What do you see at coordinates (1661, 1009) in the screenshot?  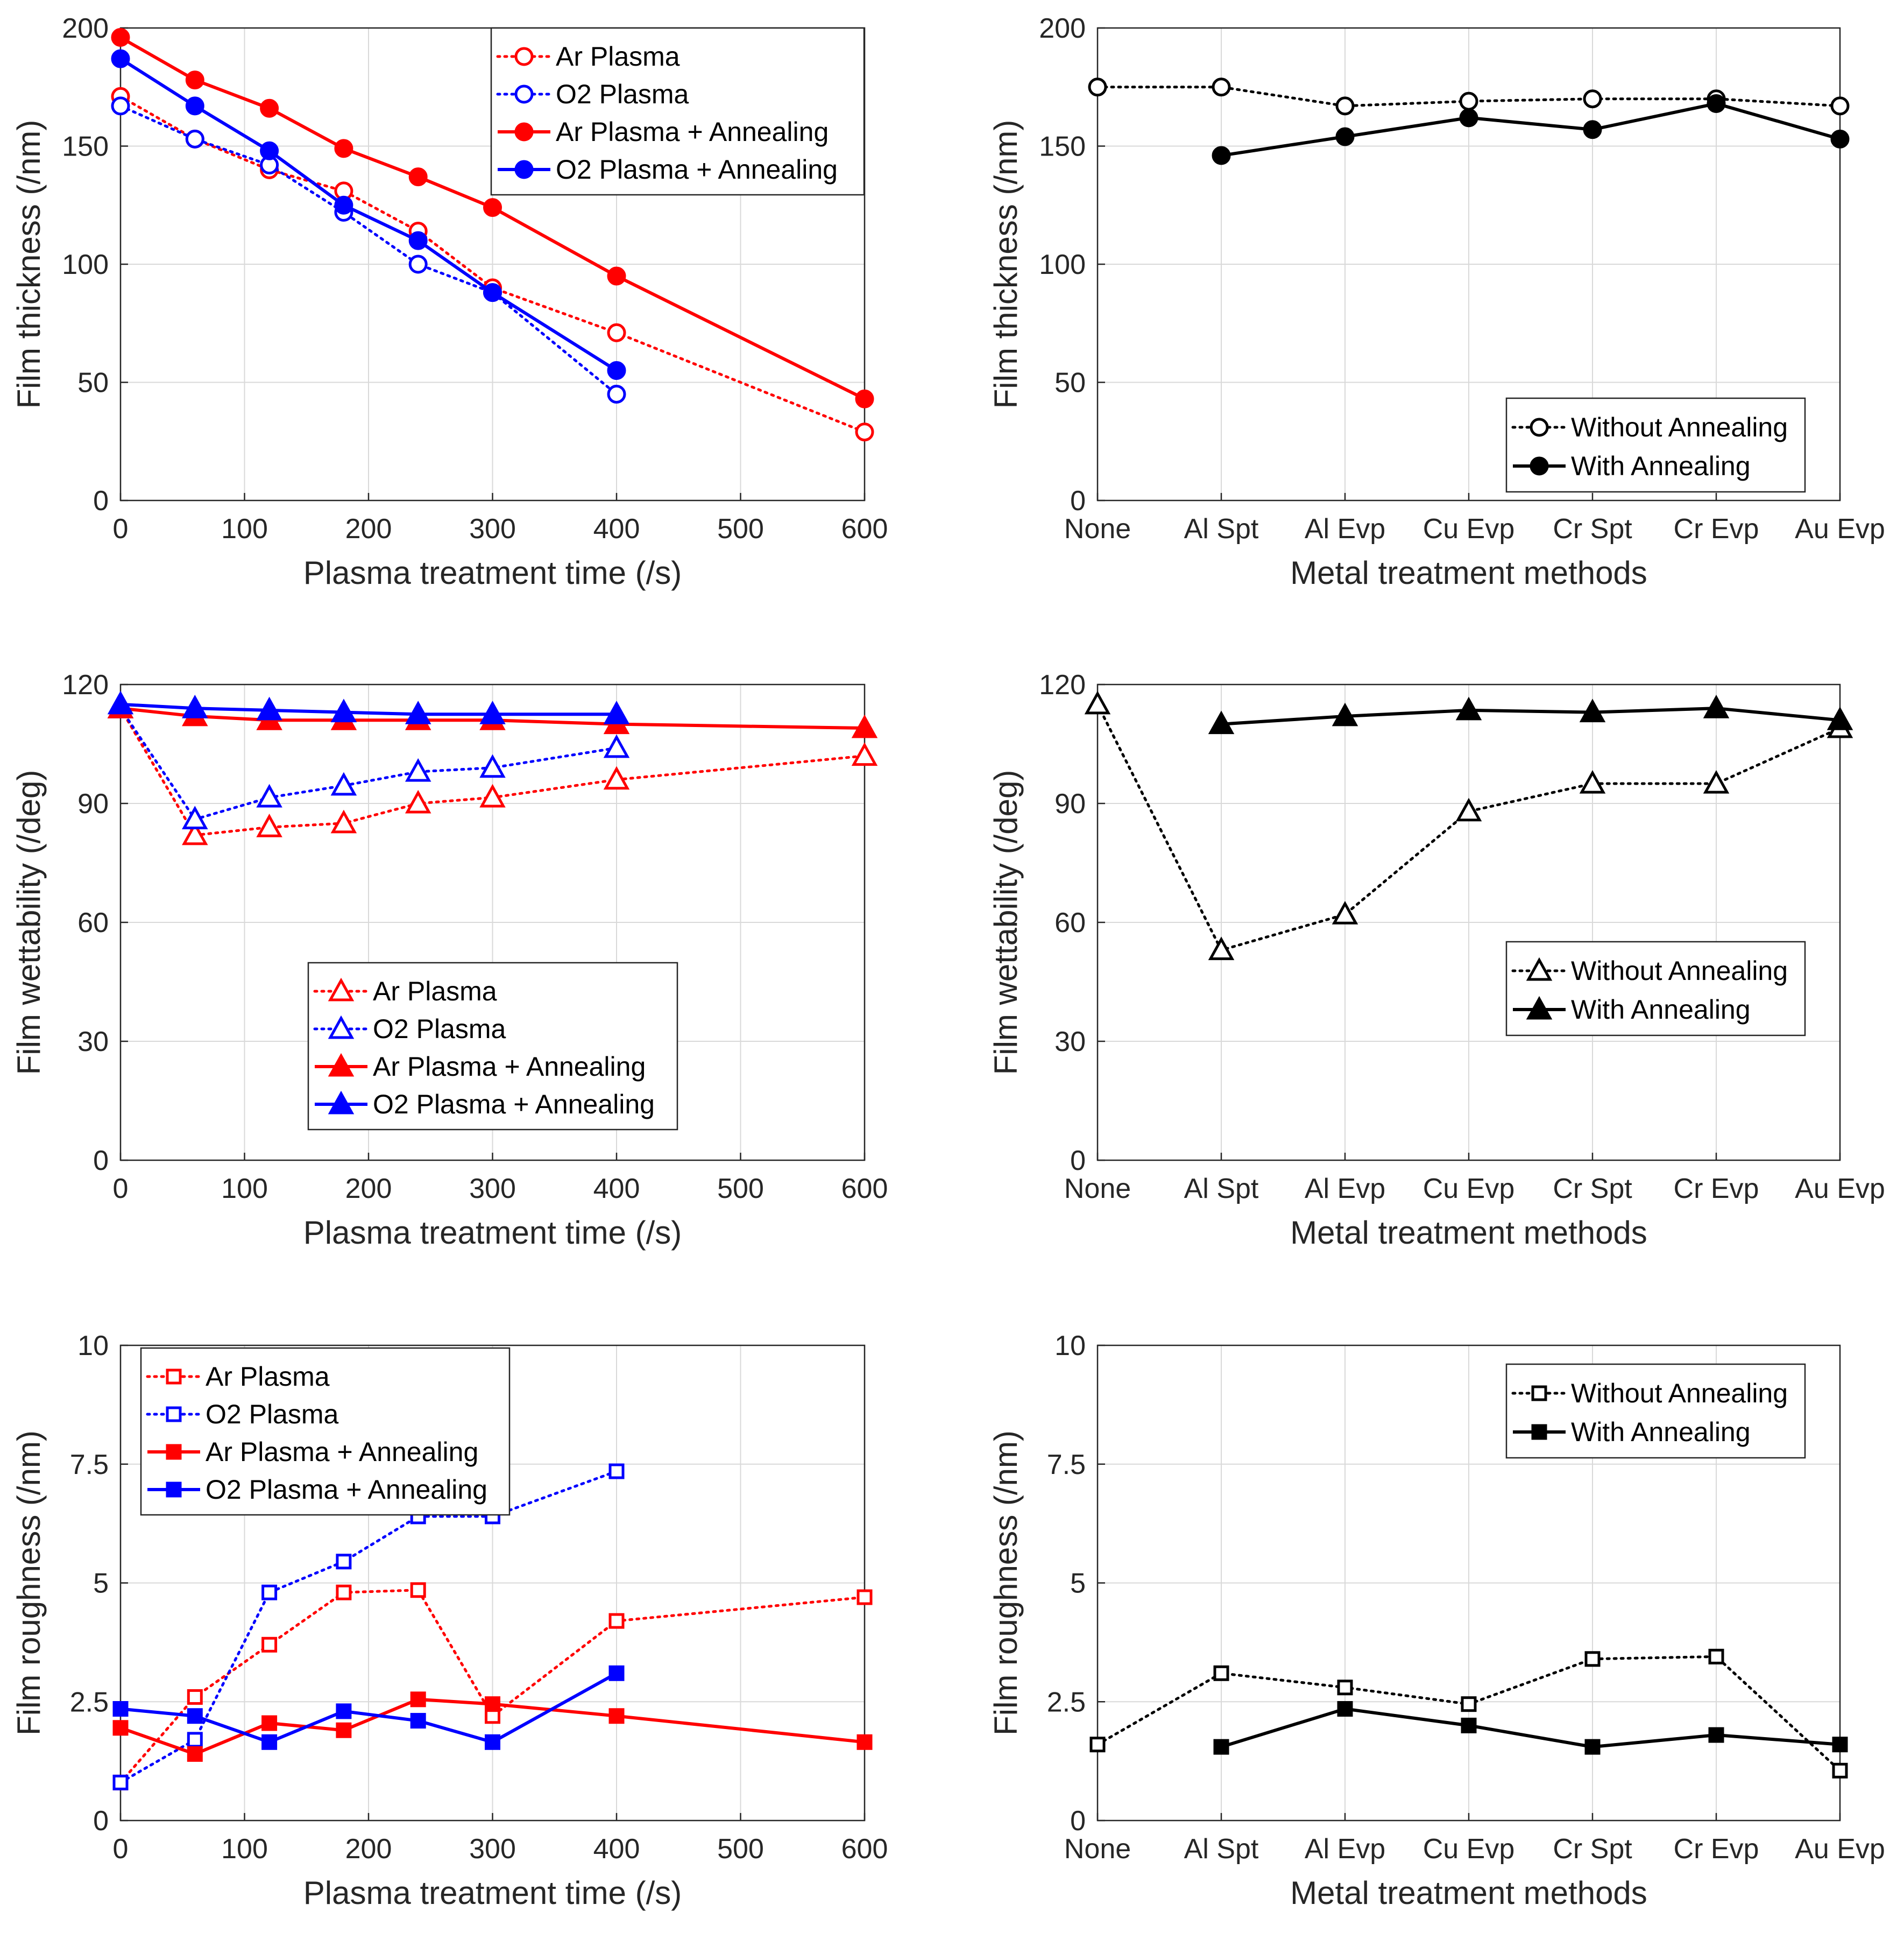 I see `legend-label: With Annealing` at bounding box center [1661, 1009].